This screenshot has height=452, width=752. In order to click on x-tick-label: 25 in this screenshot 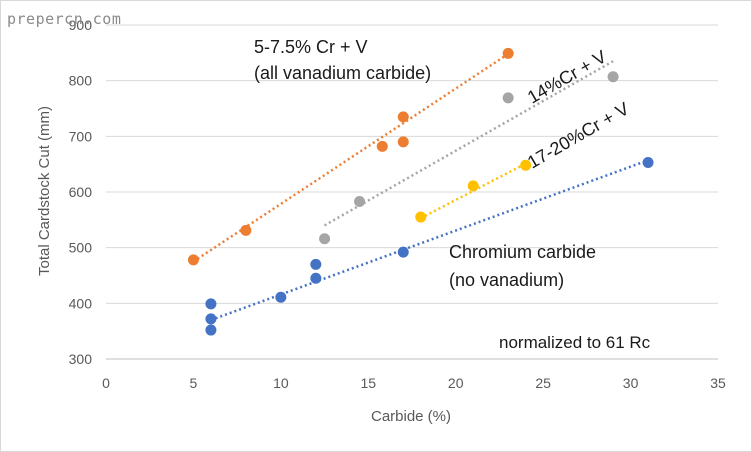, I will do `click(543, 383)`.